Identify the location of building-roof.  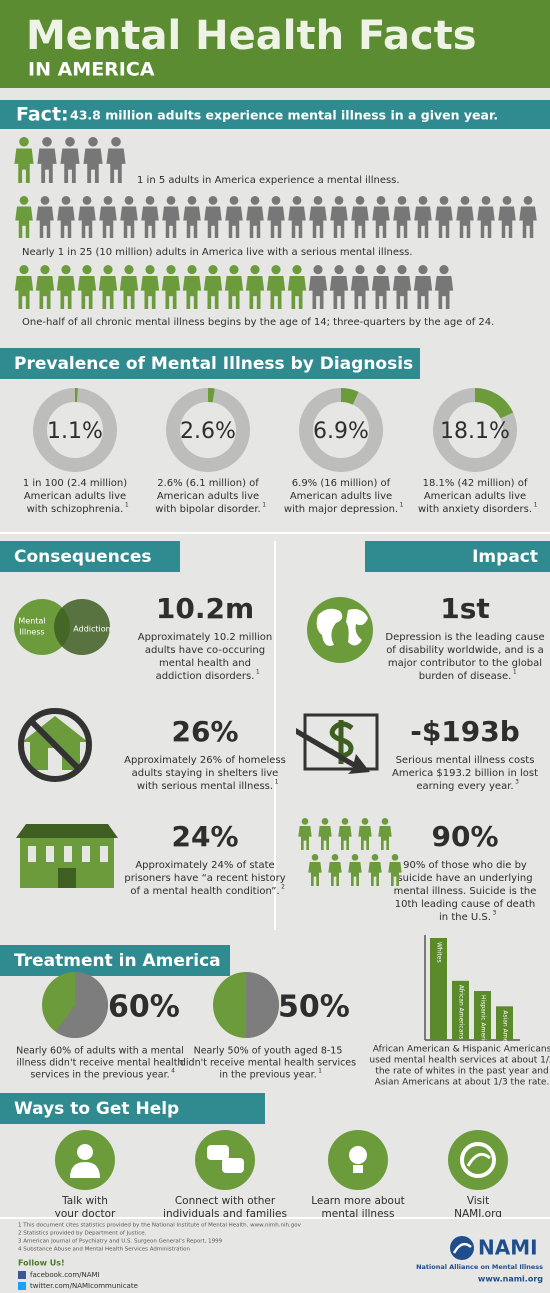
(67, 831).